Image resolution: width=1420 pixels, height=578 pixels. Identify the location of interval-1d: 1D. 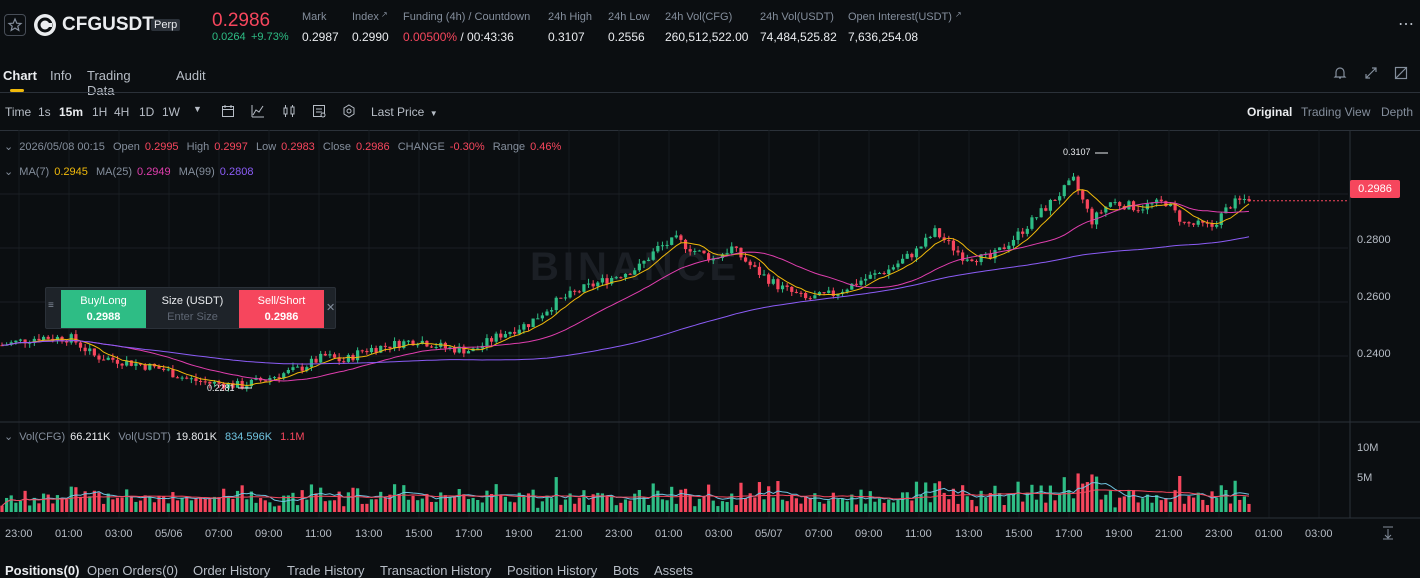
(147, 112).